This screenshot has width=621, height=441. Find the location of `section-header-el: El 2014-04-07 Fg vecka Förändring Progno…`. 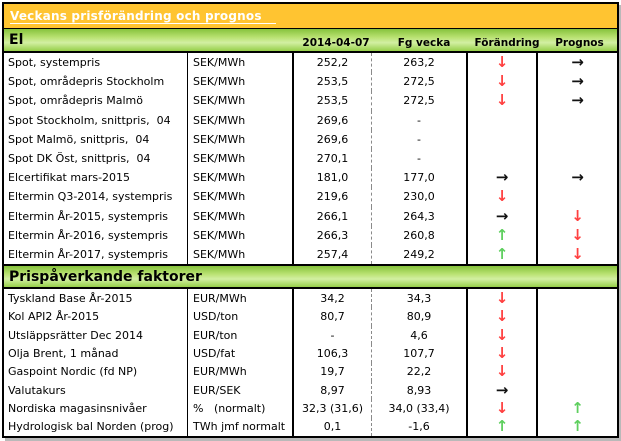

section-header-el: El 2014-04-07 Fg vecka Förändring Progno… is located at coordinates (310, 41).